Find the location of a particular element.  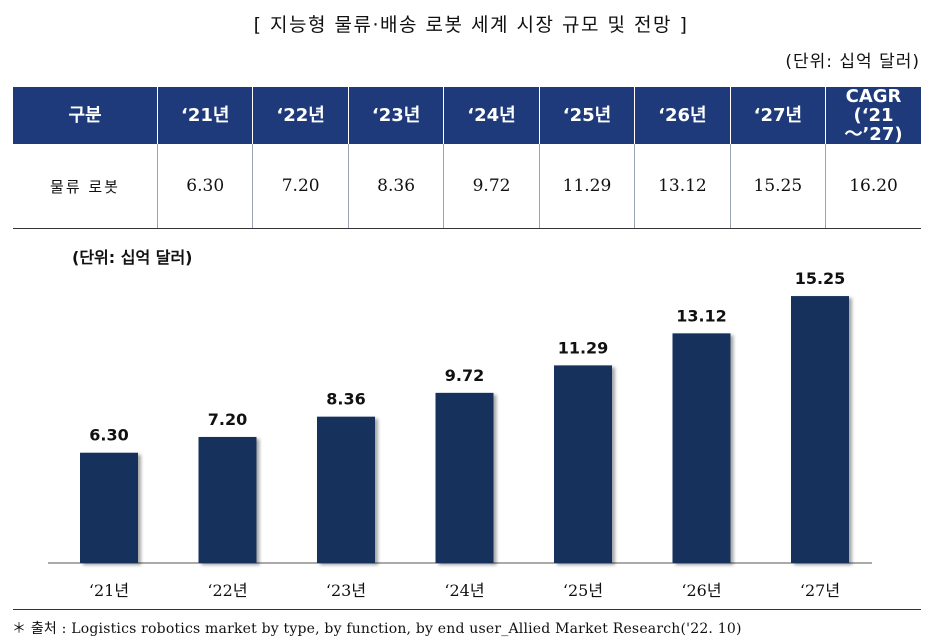

cell-cagr: 16.20 is located at coordinates (873, 186).